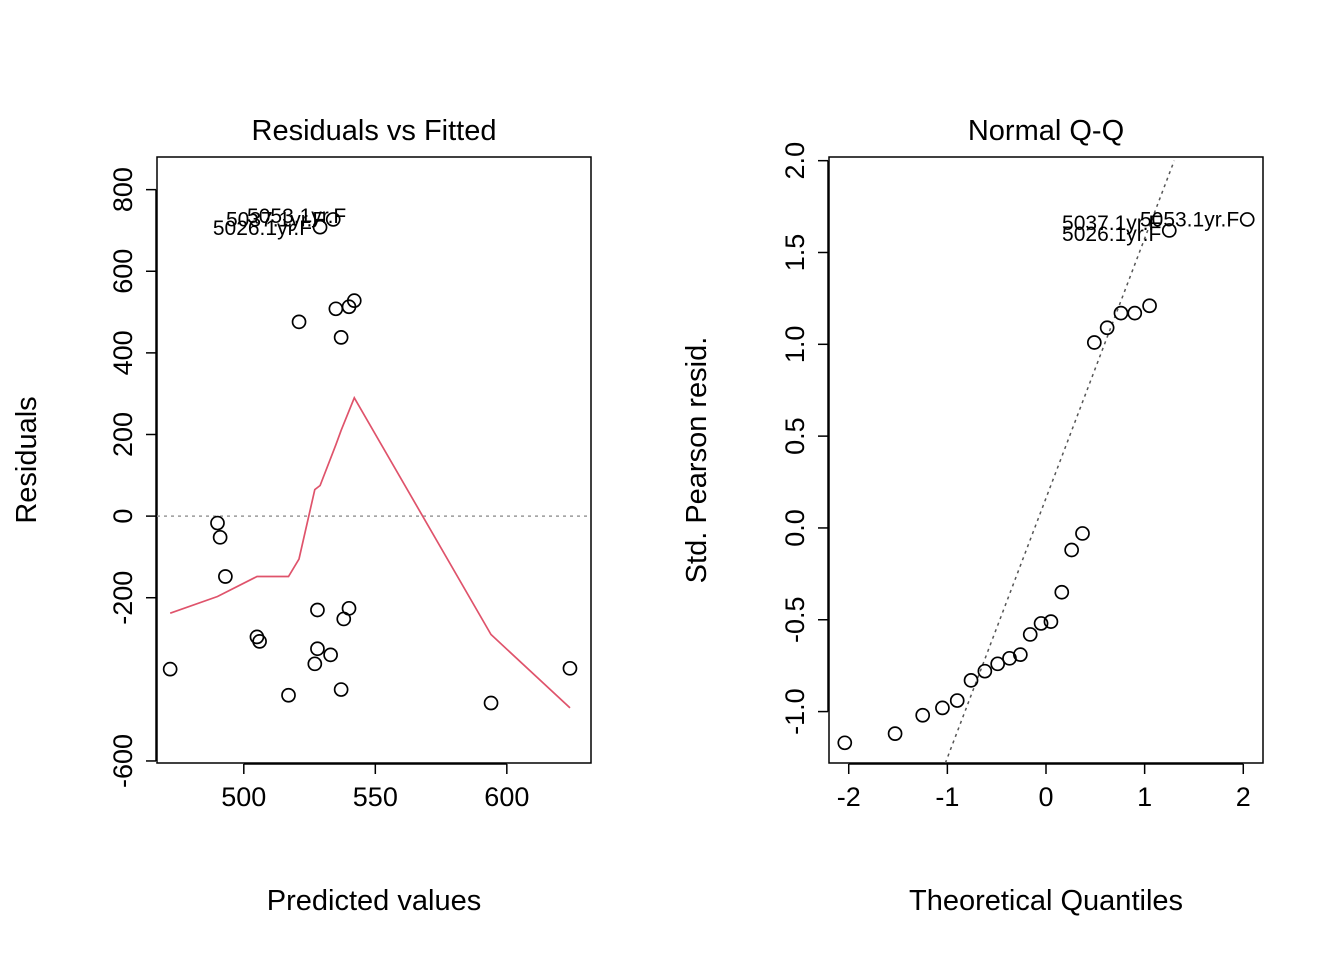 Image resolution: width=1344 pixels, height=960 pixels. What do you see at coordinates (795, 528) in the screenshot?
I see `y-tick-label: 0.0` at bounding box center [795, 528].